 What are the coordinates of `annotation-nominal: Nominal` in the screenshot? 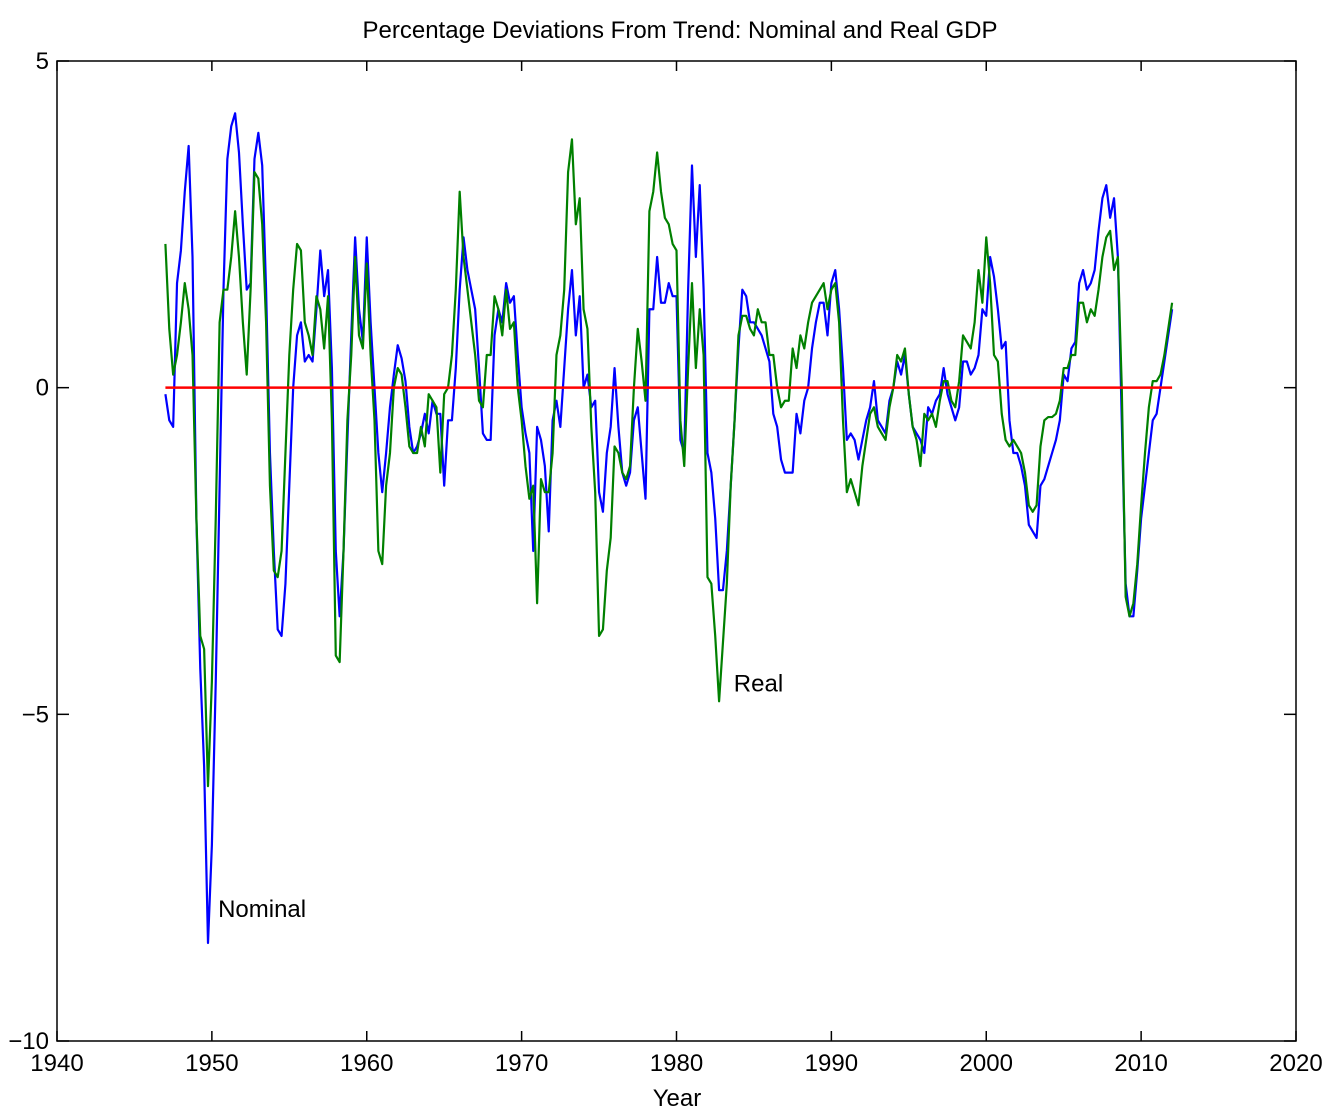 It's located at (262, 909).